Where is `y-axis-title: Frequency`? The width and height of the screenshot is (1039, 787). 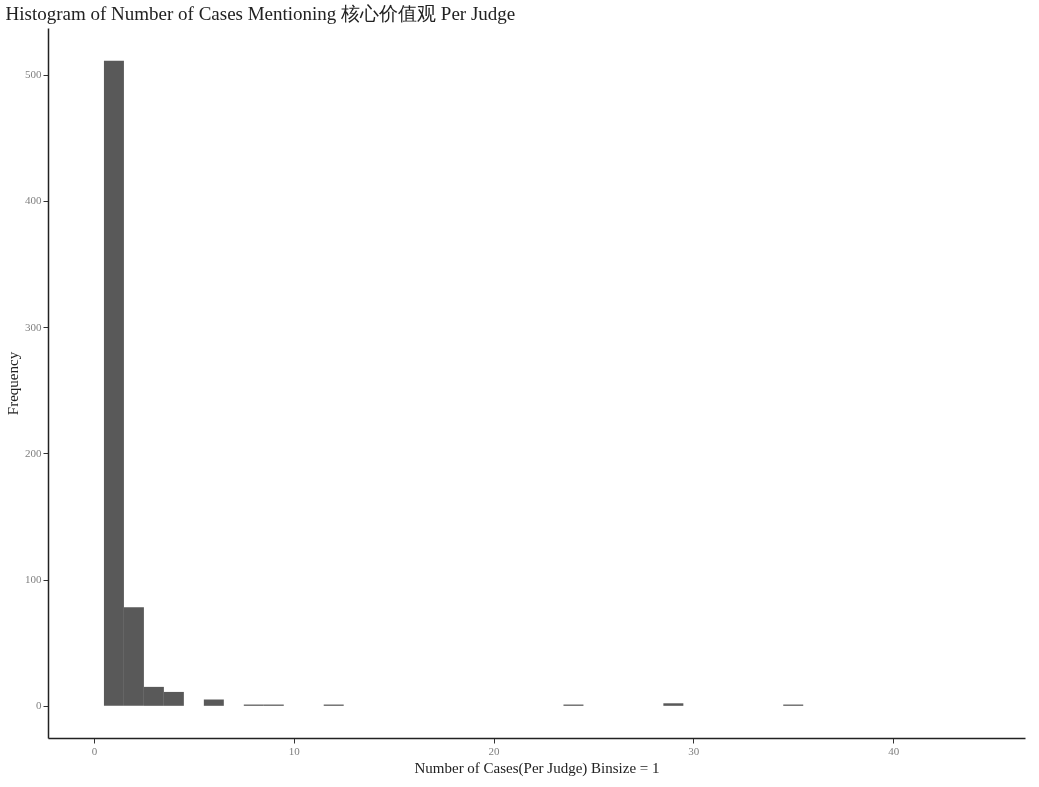
y-axis-title: Frequency is located at coordinates (13, 383).